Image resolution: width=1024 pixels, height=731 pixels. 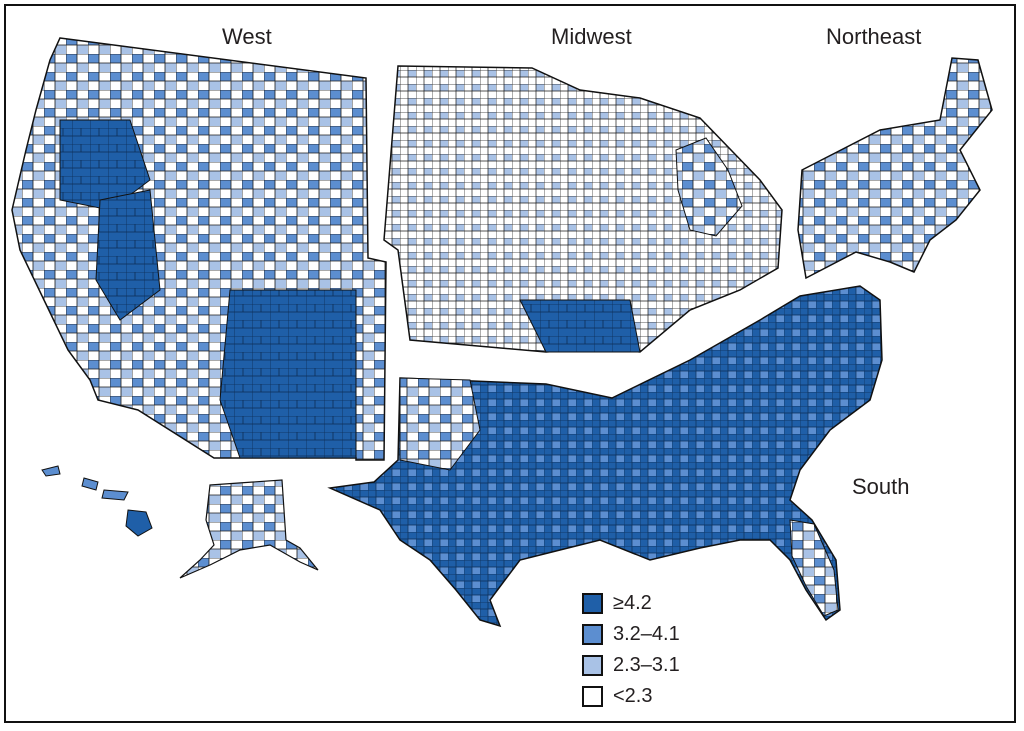 I want to click on legend-swatch-high, so click(x=592, y=603).